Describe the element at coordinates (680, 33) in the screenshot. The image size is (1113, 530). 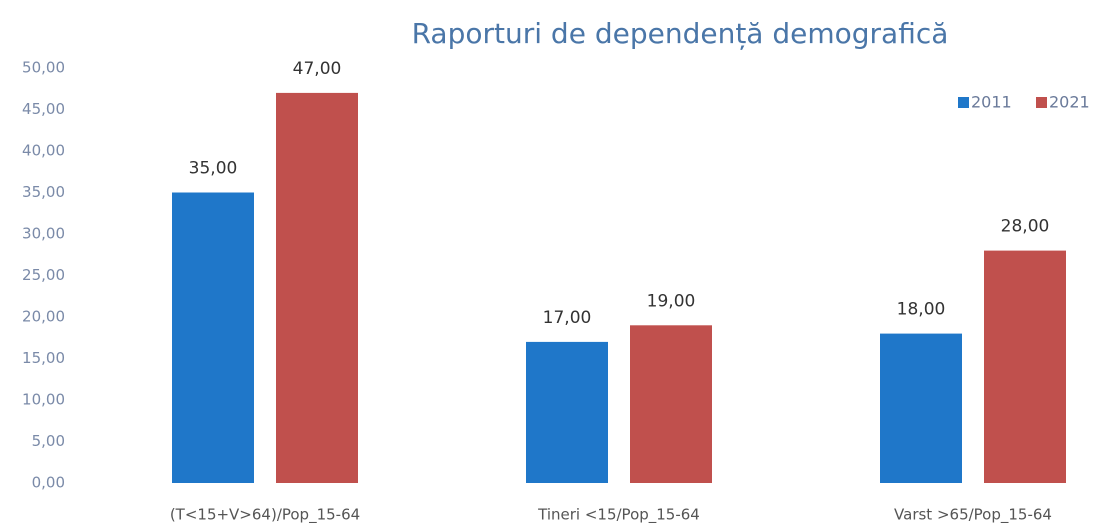
I see `chart-title: Raporturi de dependență demografică` at that location.